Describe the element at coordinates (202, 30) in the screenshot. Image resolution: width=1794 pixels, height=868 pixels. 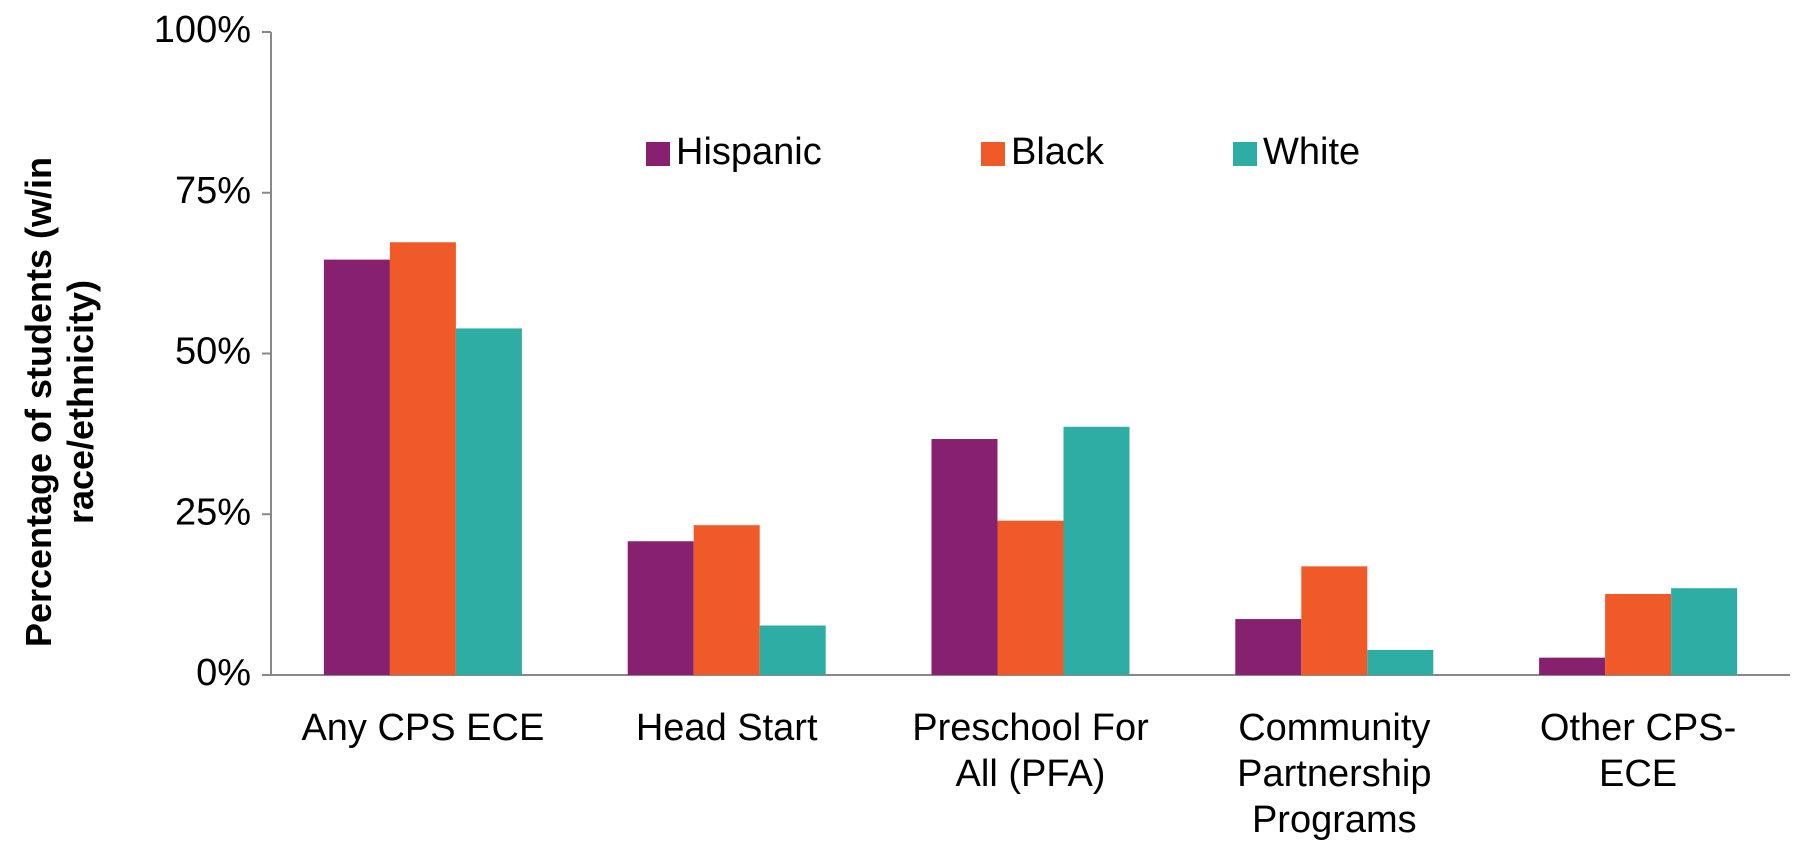
I see `y-tick-label: 100%` at that location.